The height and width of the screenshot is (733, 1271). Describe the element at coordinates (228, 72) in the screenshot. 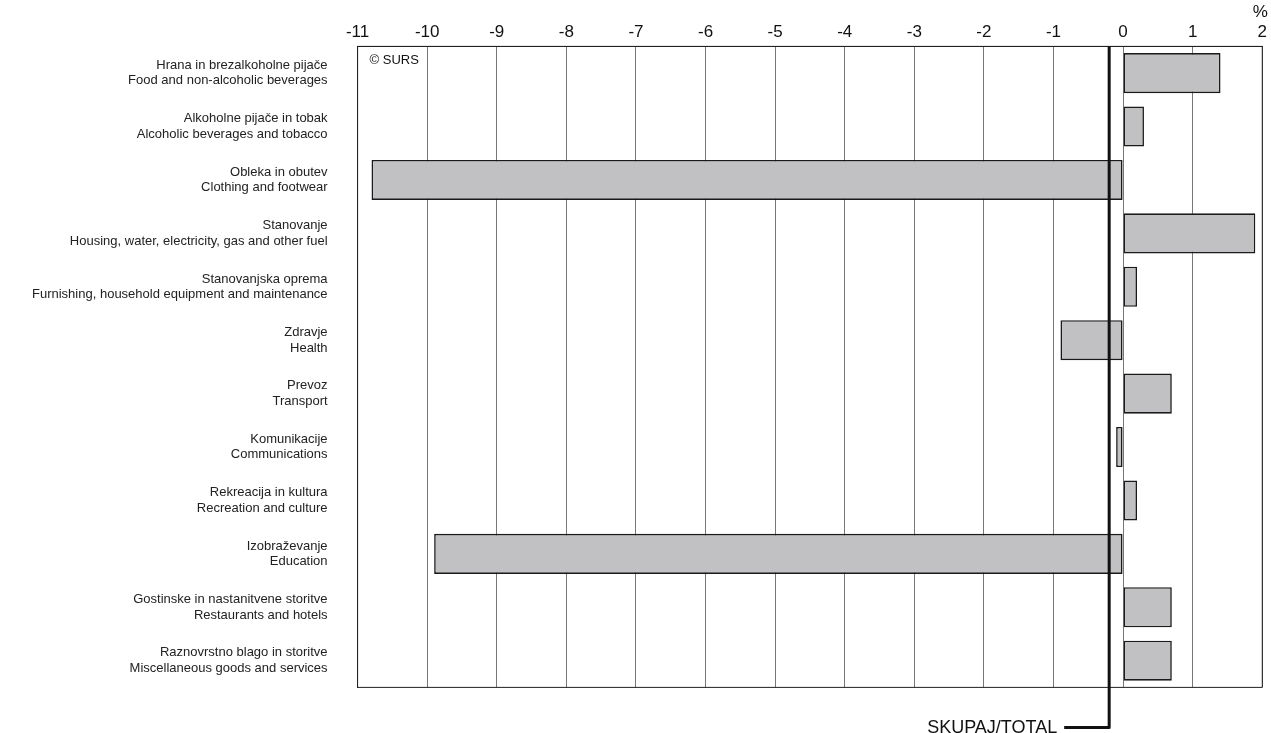

I see `y-tick-label: Hrana in brezalkoholne pijače Food and non-alcoholic beverages` at that location.